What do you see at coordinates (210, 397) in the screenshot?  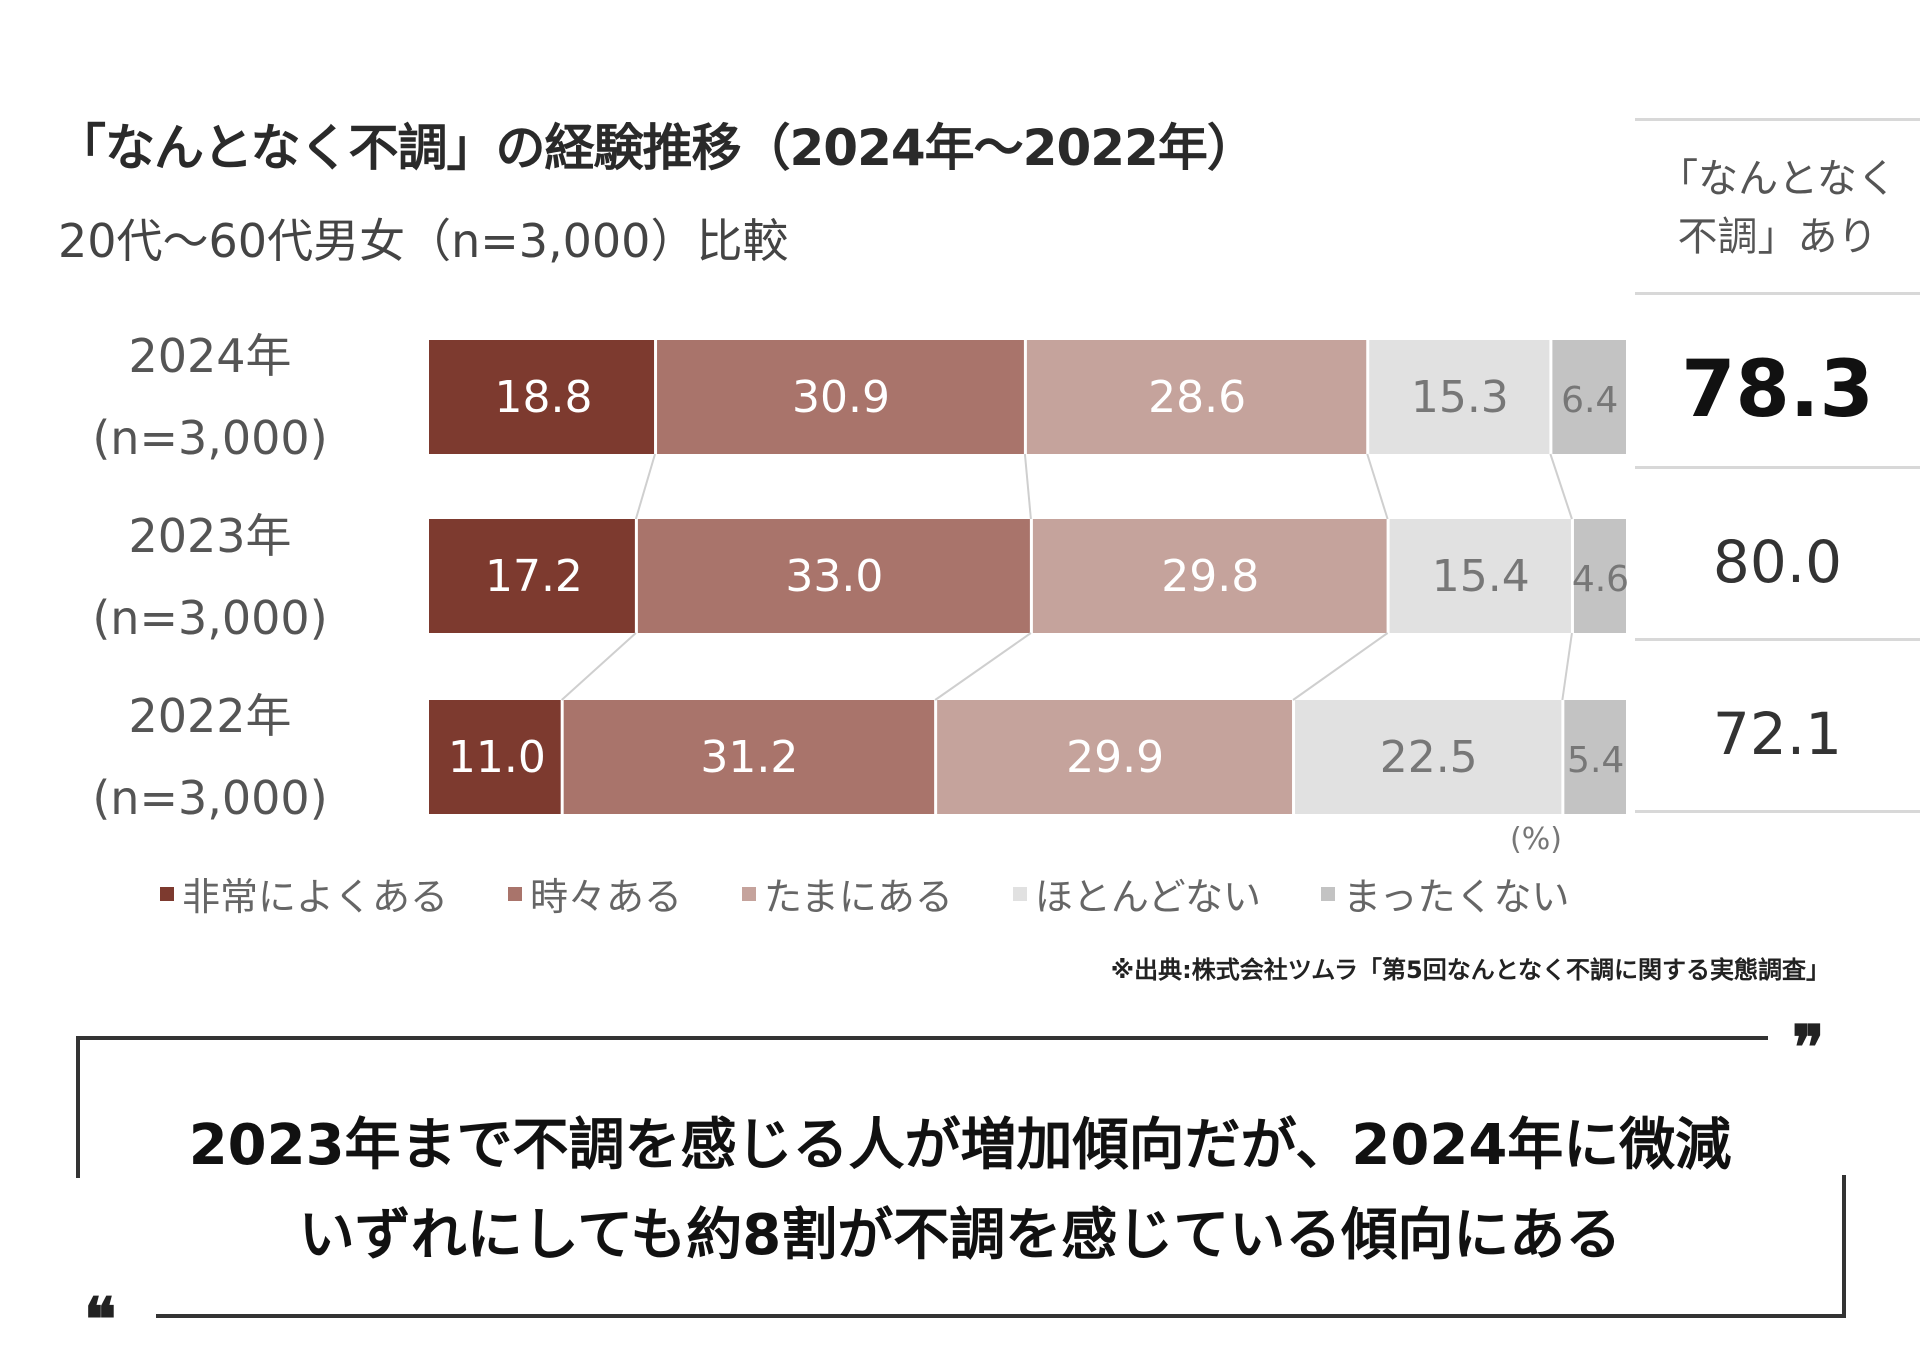 I see `row-label-2024: 2024年 (n=3,000)` at bounding box center [210, 397].